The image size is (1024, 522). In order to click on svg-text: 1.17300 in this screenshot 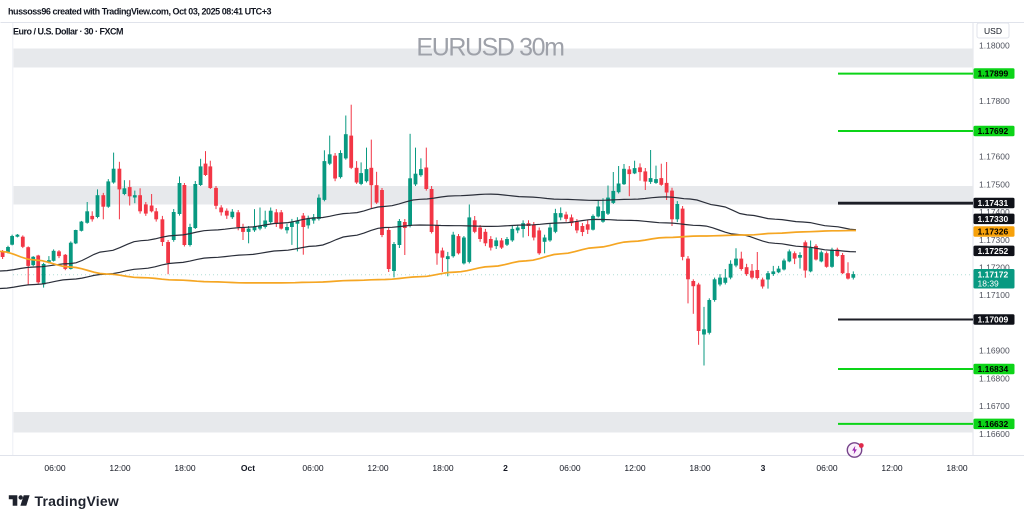, I will do `click(994, 240)`.